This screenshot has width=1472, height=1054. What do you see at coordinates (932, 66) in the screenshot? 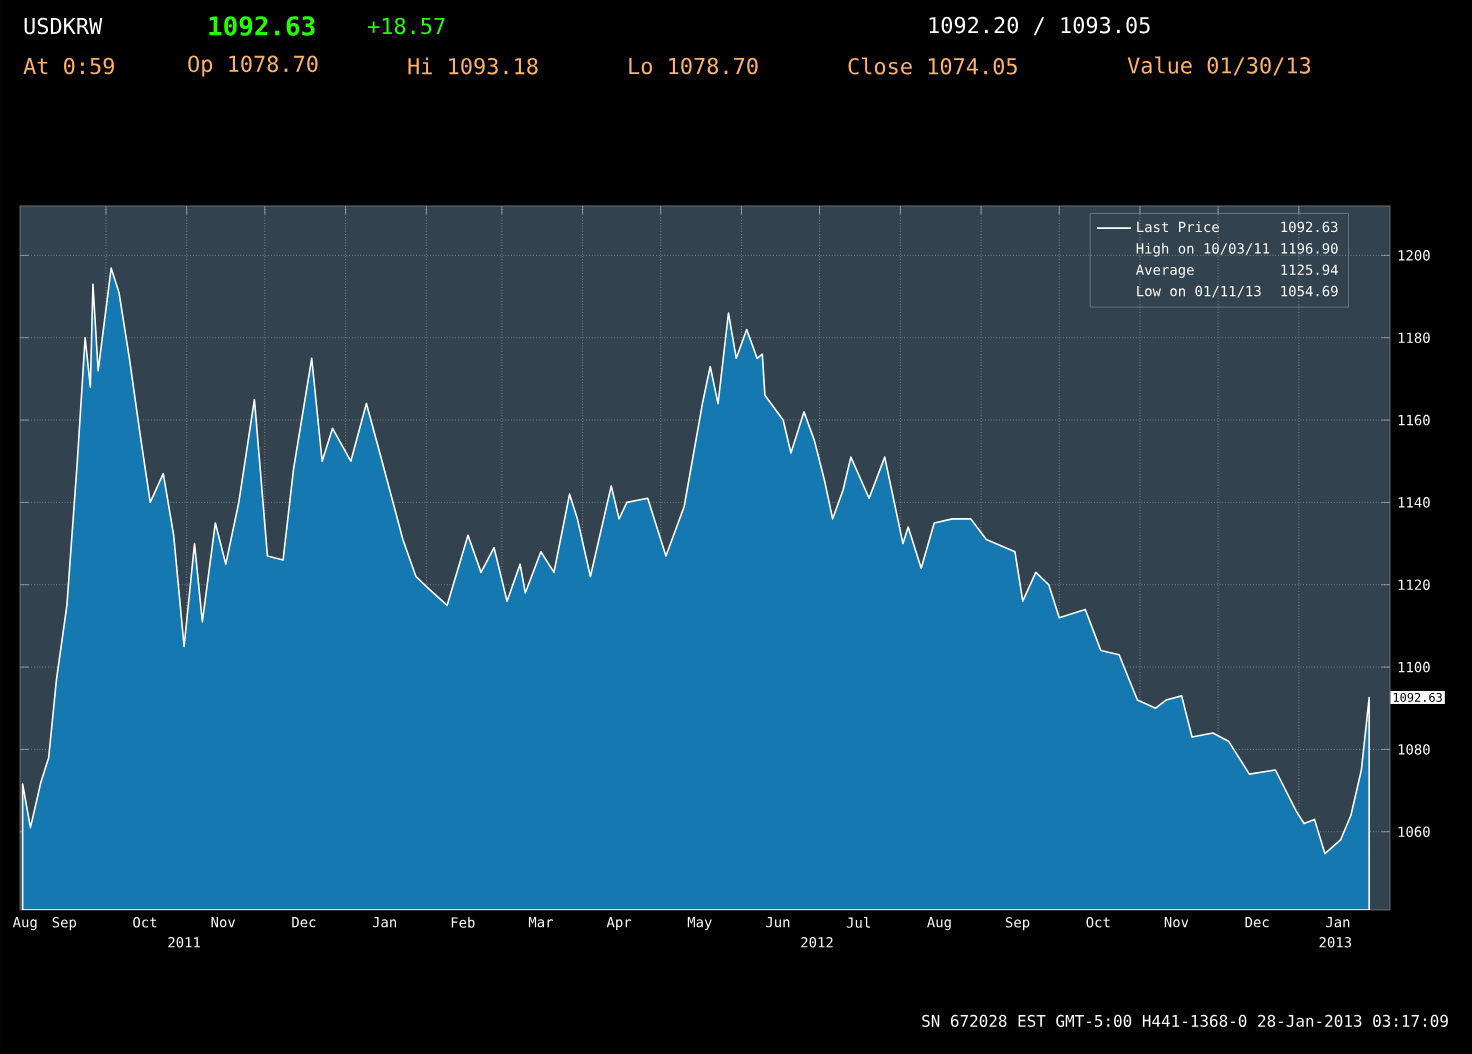
I see `text: Close 1074.05` at bounding box center [932, 66].